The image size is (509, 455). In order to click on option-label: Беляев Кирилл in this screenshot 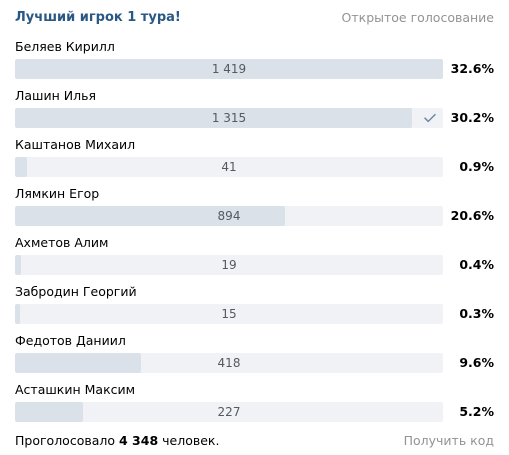, I will do `click(65, 46)`.